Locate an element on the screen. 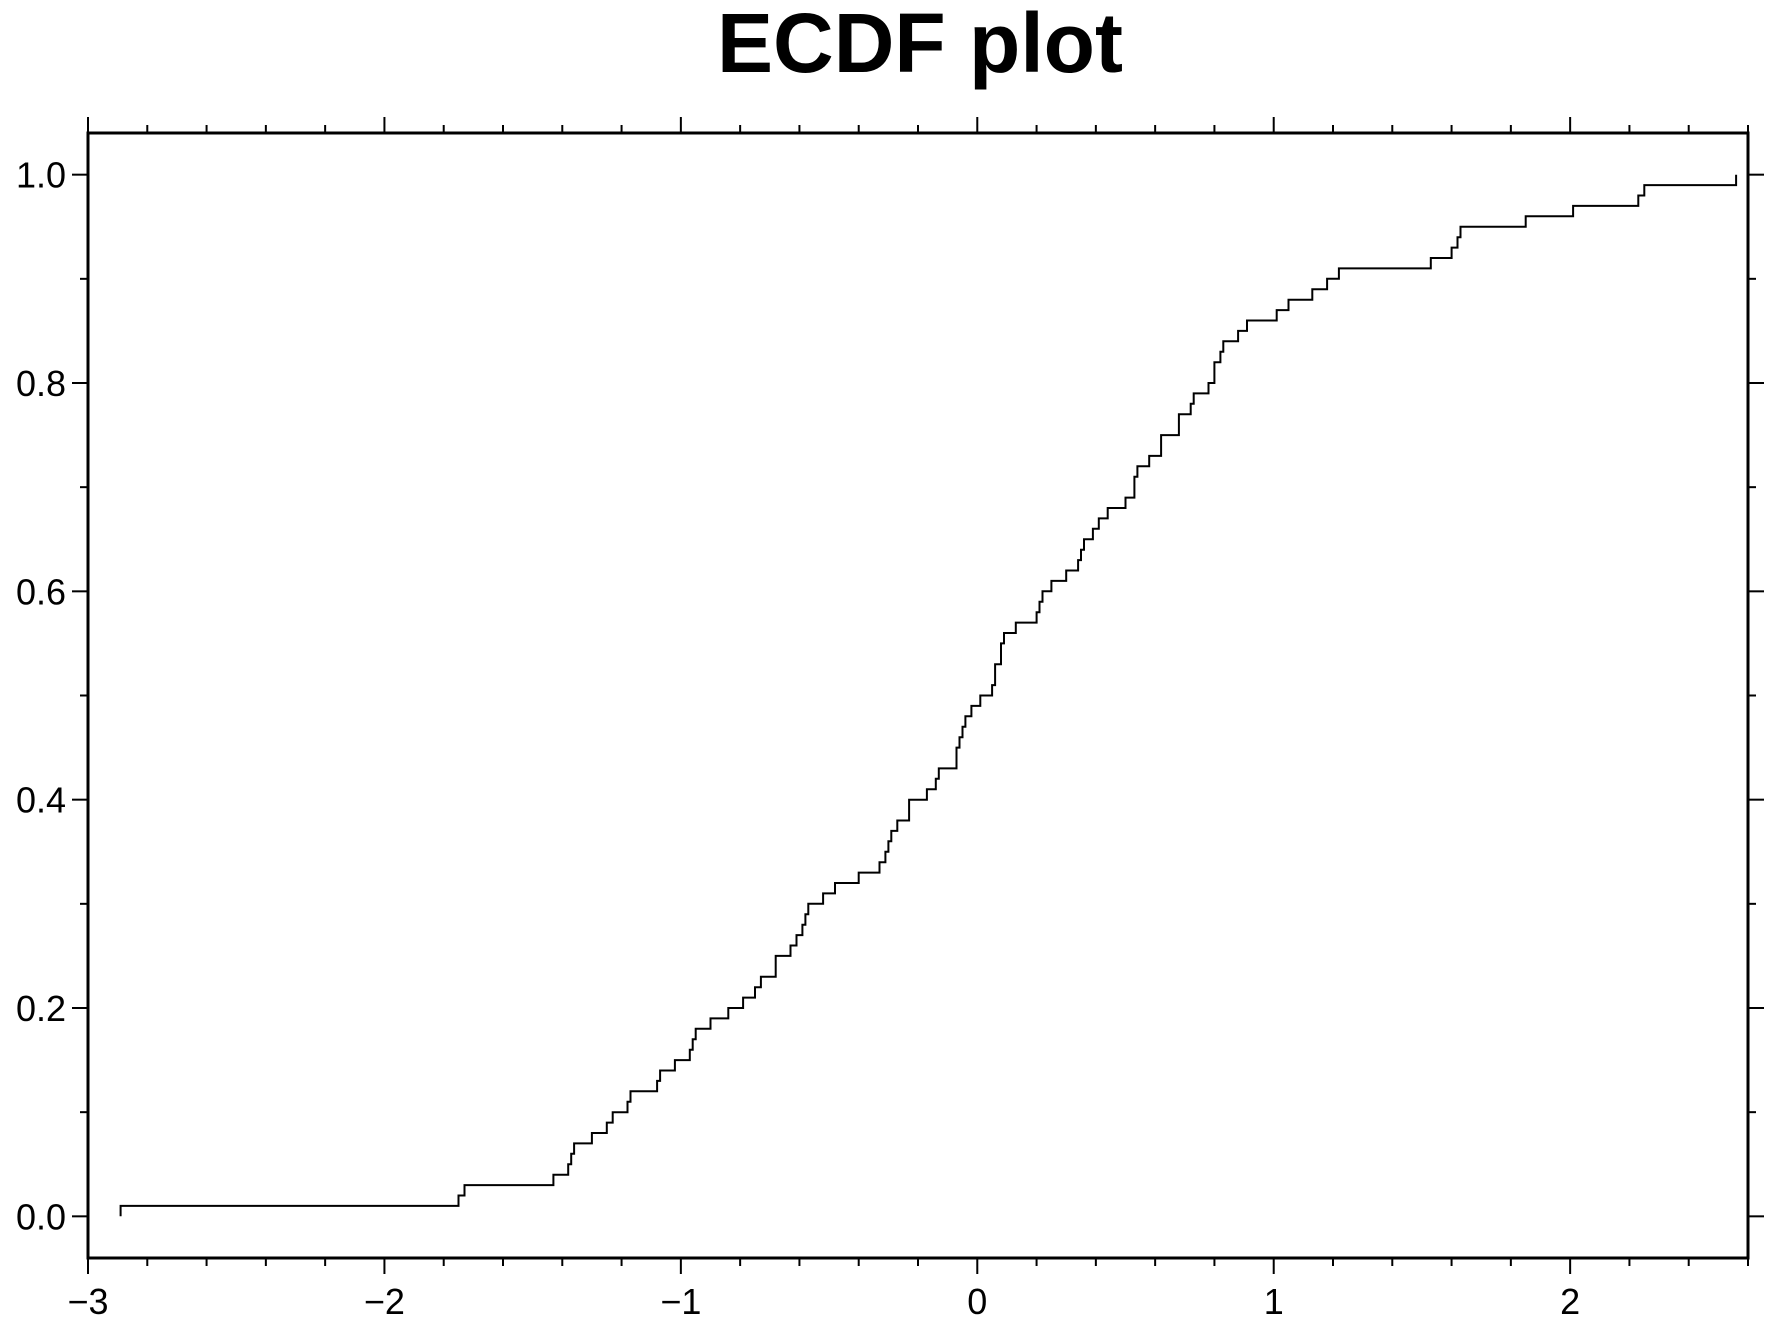 This screenshot has height=1318, width=1766. x-tick-label: 1 is located at coordinates (1274, 1299).